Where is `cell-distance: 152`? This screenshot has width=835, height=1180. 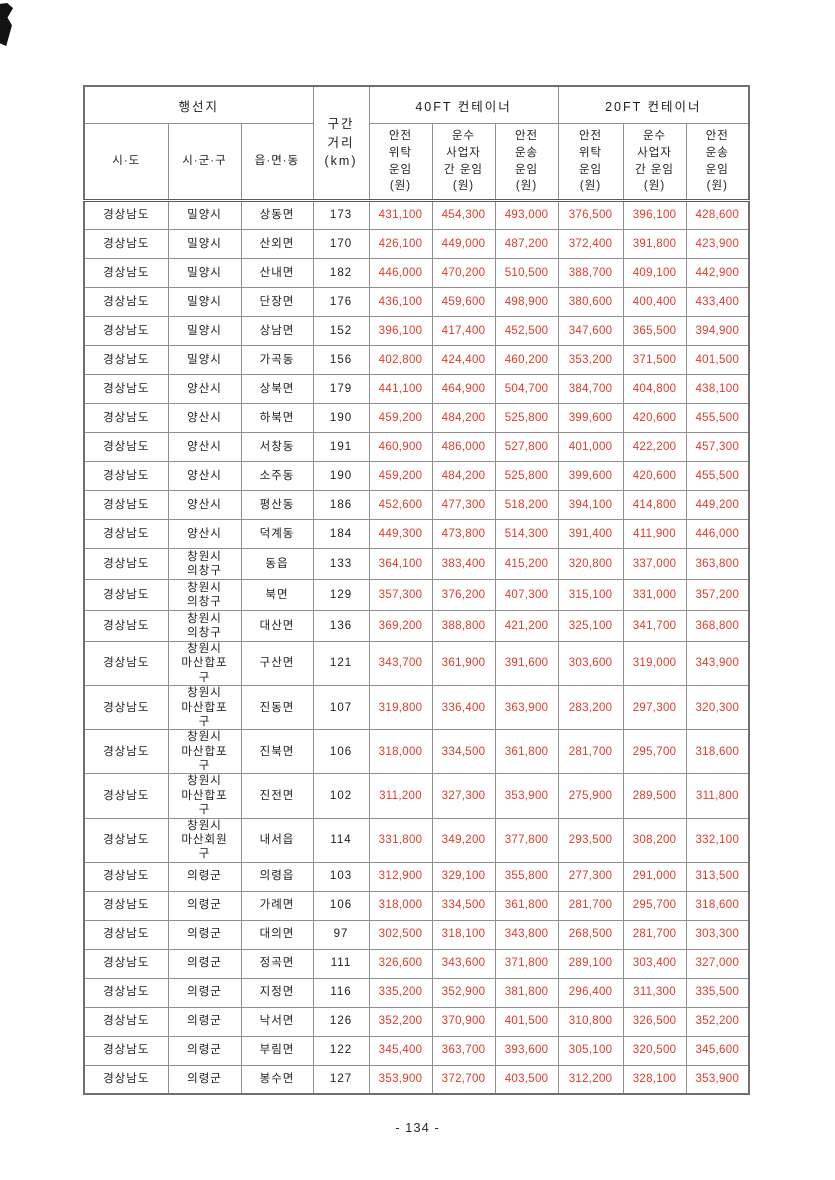
cell-distance: 152 is located at coordinates (341, 331).